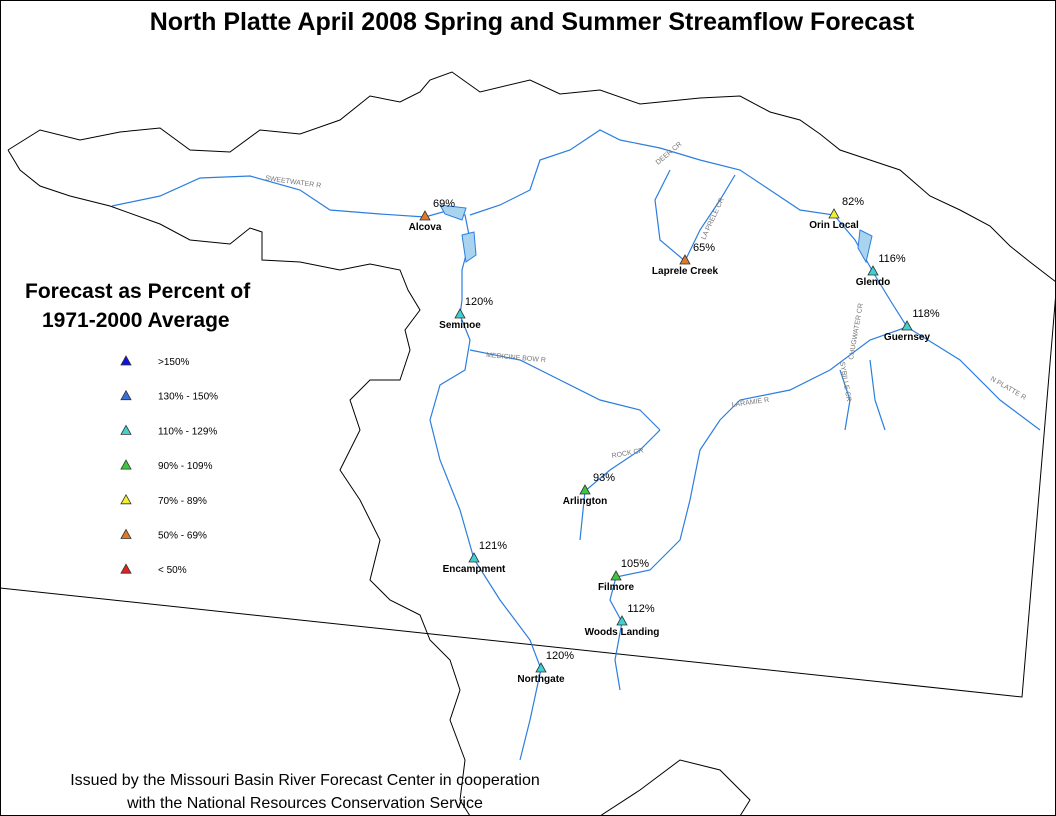 The height and width of the screenshot is (816, 1056). I want to click on reservoirs, so click(656, 234).